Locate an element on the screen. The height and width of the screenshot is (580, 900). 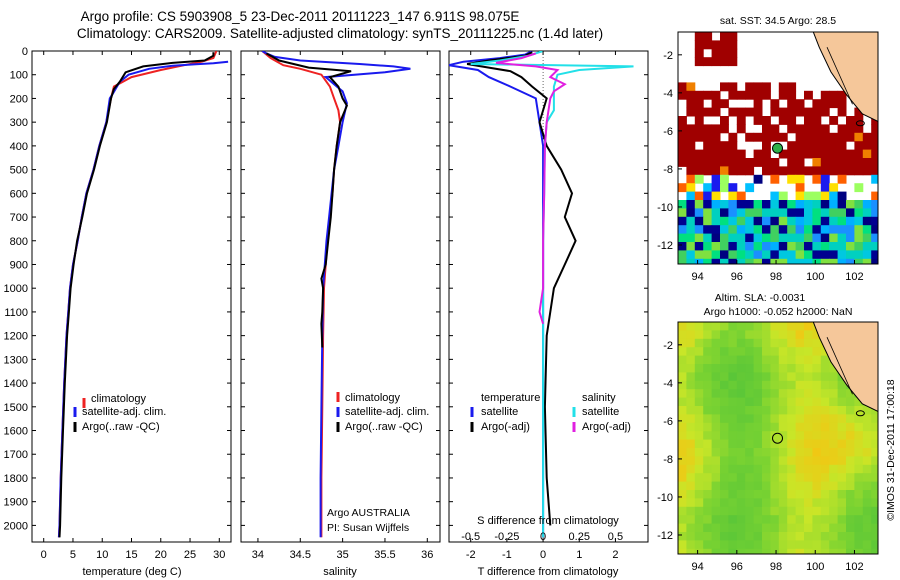
x-tick-label: 35.5 is located at coordinates (384, 555).